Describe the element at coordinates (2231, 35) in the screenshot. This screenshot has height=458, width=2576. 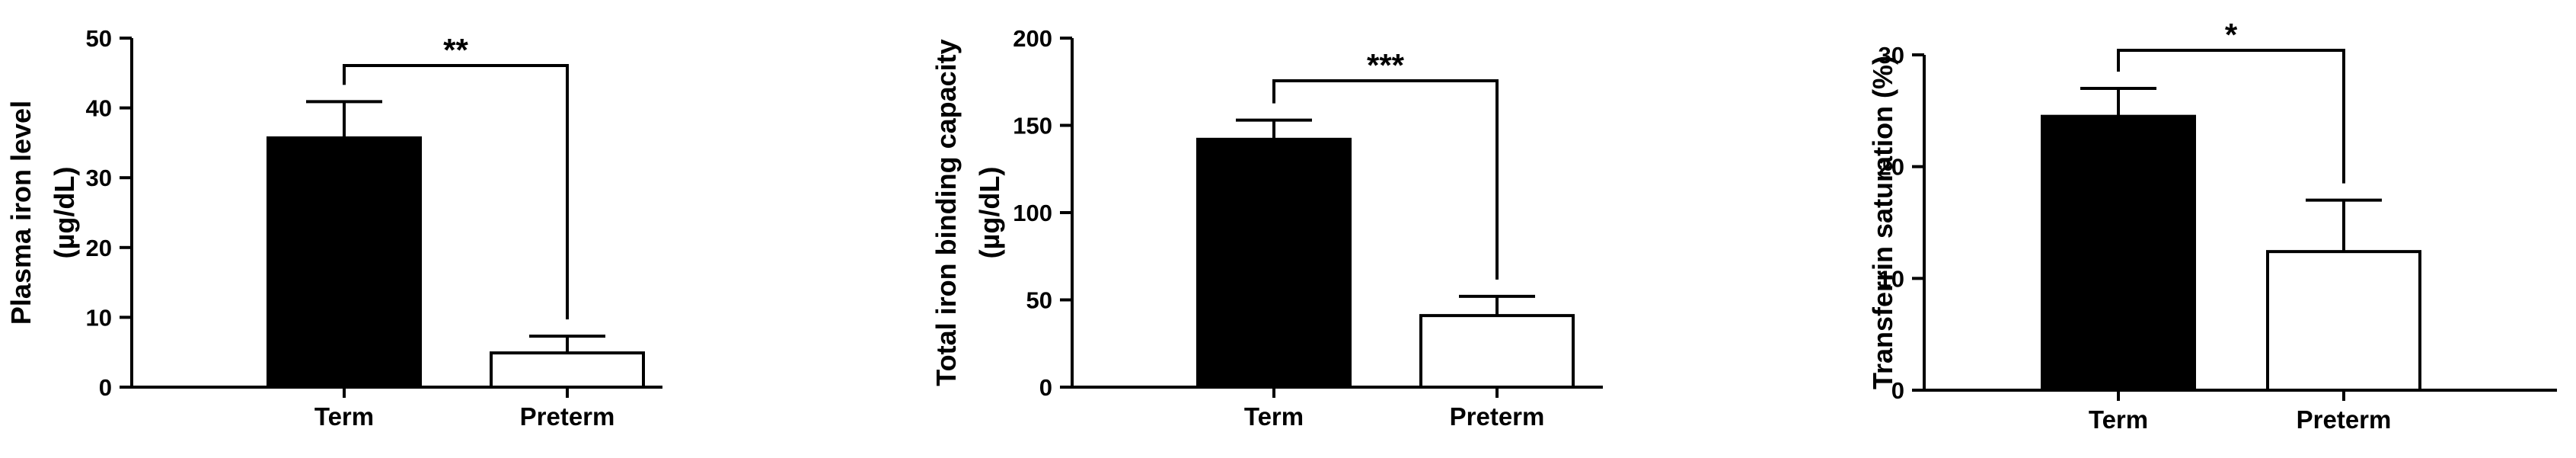
I see `significance-stars: *` at that location.